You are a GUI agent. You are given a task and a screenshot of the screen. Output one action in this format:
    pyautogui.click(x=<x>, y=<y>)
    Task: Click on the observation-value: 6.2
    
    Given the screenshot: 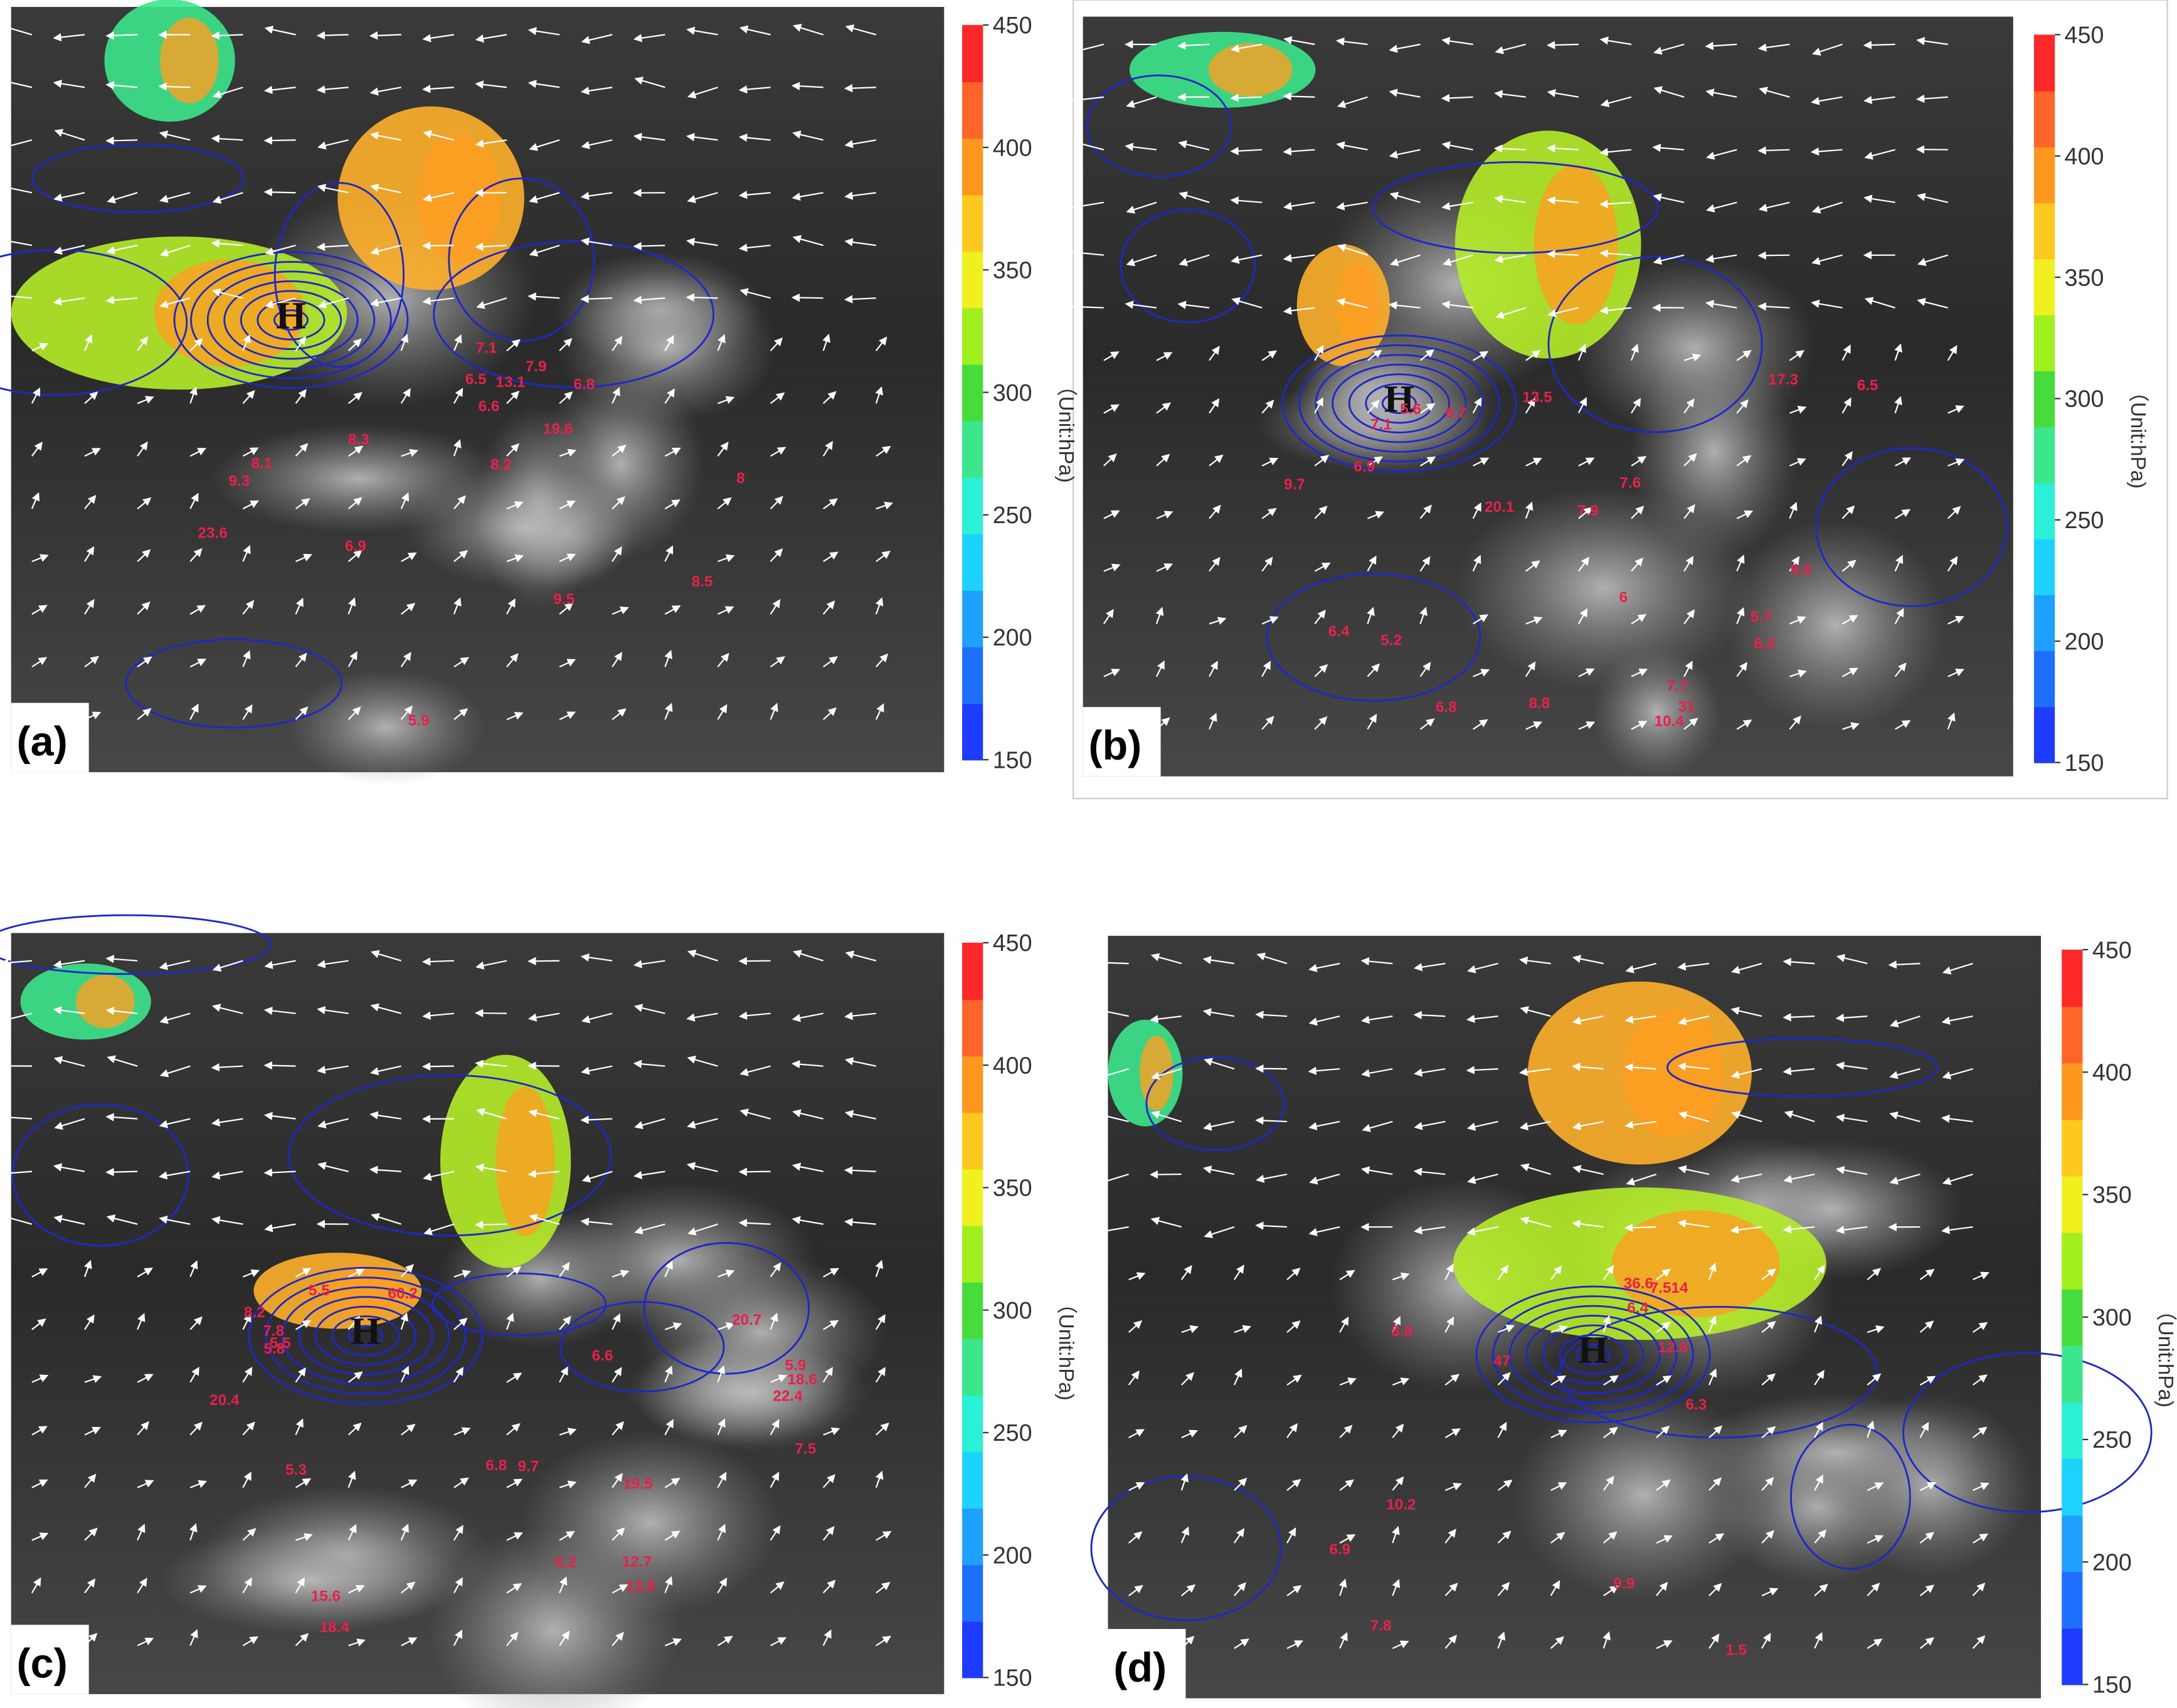 What is the action you would take?
    pyautogui.click(x=565, y=1562)
    